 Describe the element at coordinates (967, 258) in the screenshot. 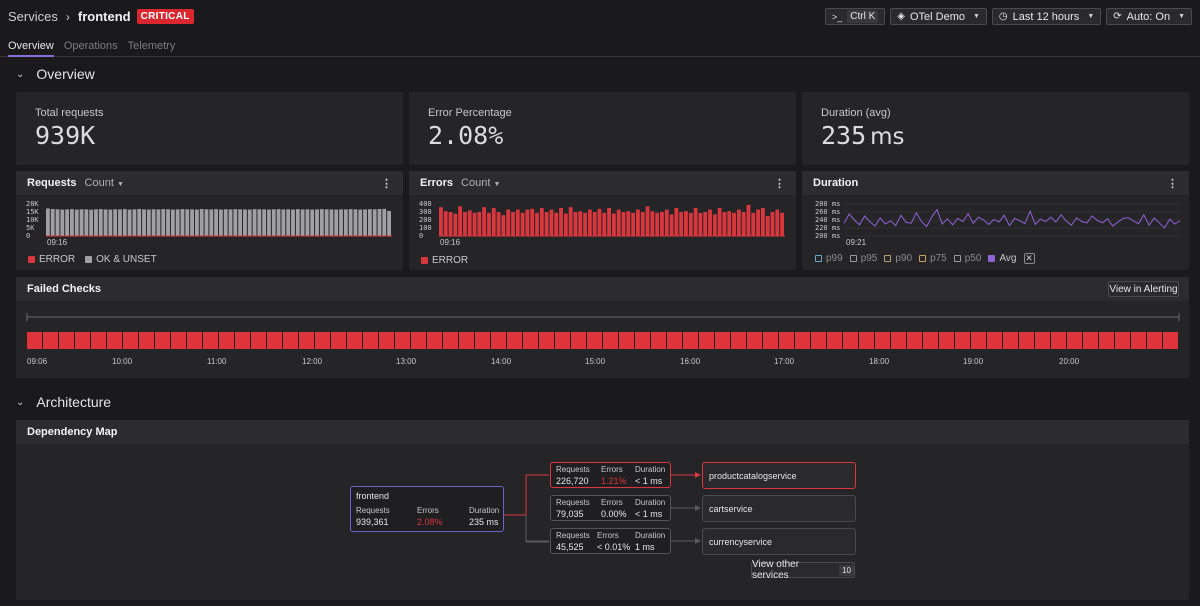

I see `legend-p50: p50` at that location.